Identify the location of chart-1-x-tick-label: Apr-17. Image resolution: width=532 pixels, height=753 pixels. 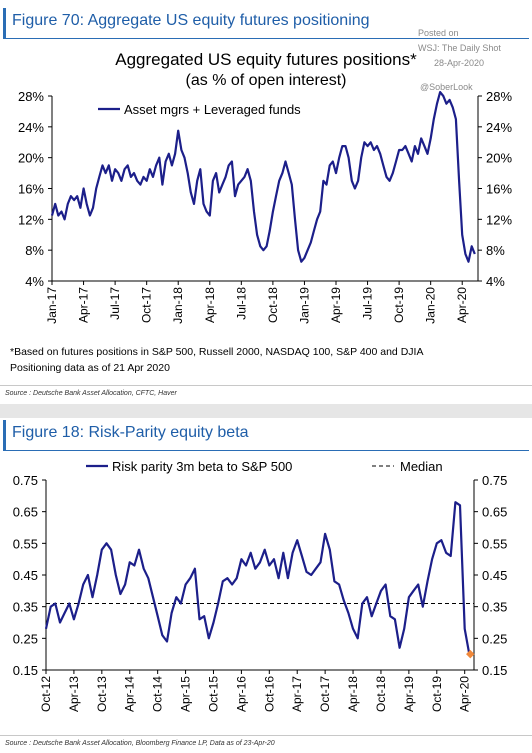
(84, 305).